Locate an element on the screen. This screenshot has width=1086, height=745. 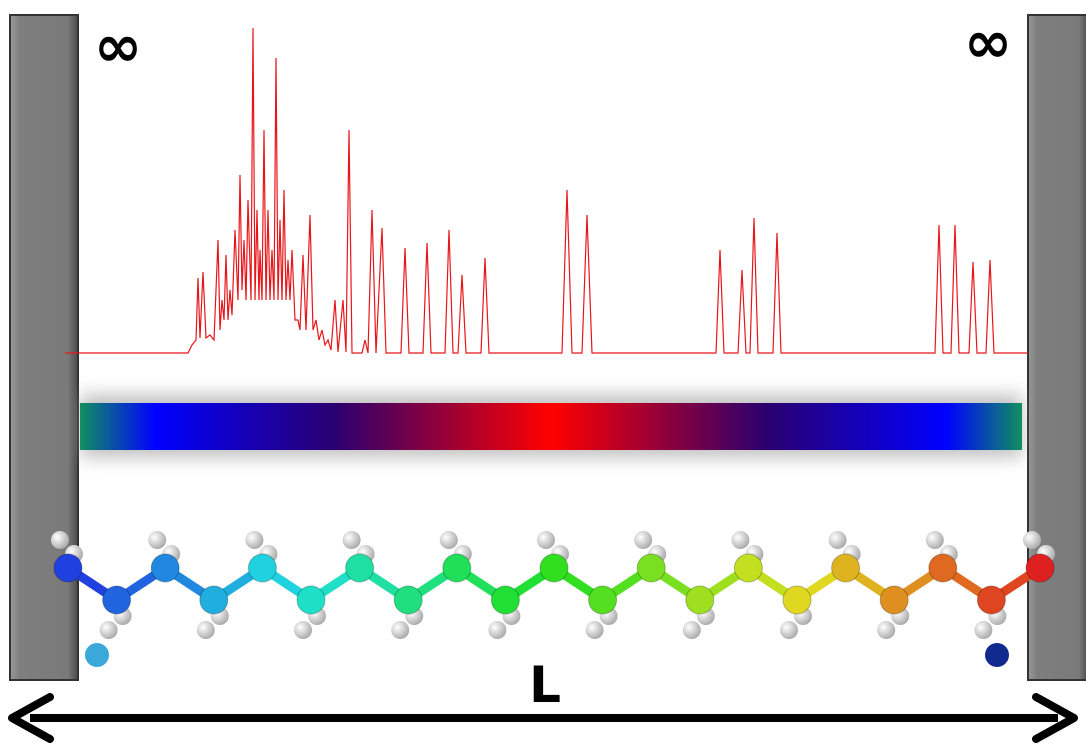
color-band is located at coordinates (551, 426).